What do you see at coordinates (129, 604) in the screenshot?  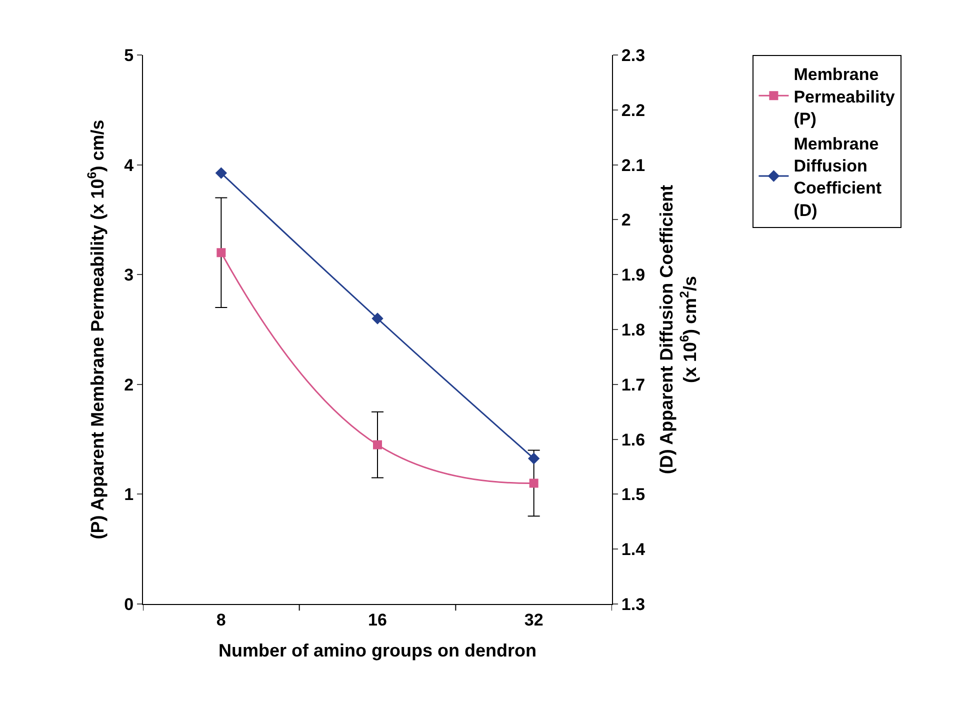 I see `y-tick-label: 0` at bounding box center [129, 604].